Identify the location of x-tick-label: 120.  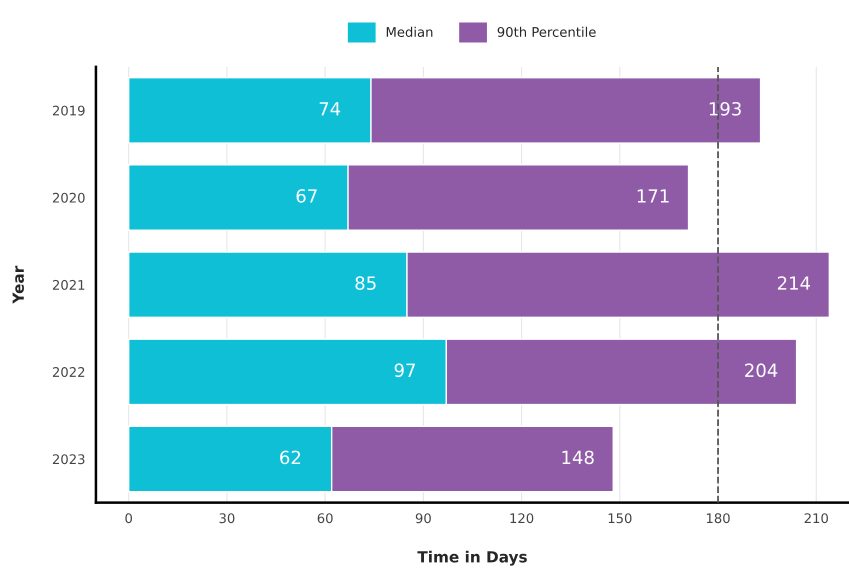
(522, 518).